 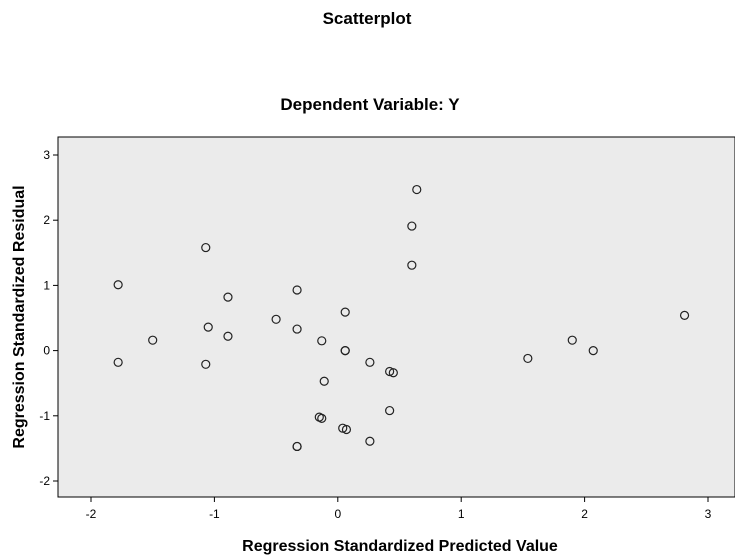 I want to click on x-tick-label: 0, so click(x=337, y=514).